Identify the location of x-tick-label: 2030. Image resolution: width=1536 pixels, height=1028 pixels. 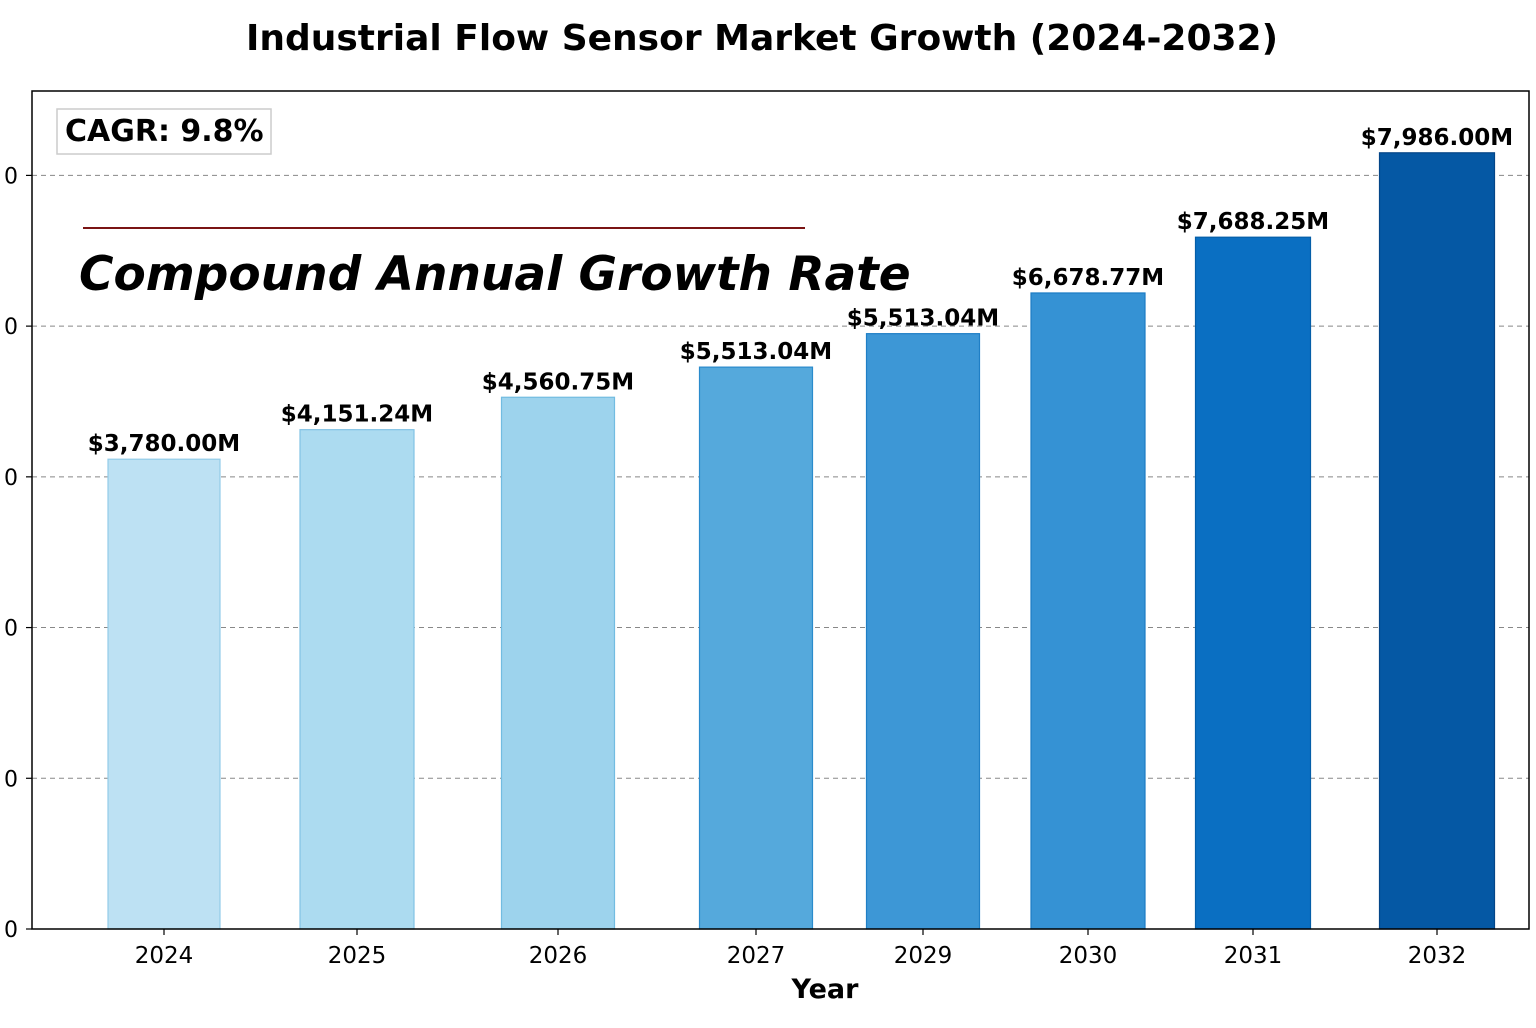
(1088, 956).